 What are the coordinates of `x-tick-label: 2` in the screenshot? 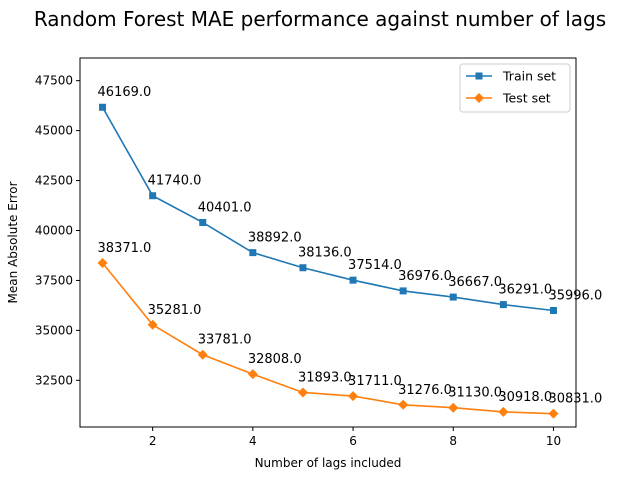 It's located at (153, 441).